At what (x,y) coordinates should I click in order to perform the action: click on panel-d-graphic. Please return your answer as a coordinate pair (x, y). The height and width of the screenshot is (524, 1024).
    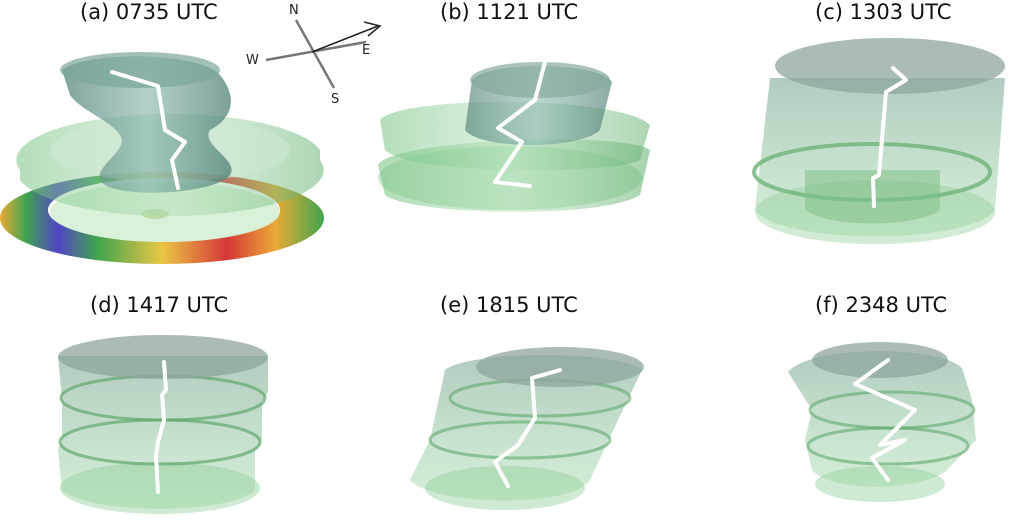
    Looking at the image, I should click on (163, 424).